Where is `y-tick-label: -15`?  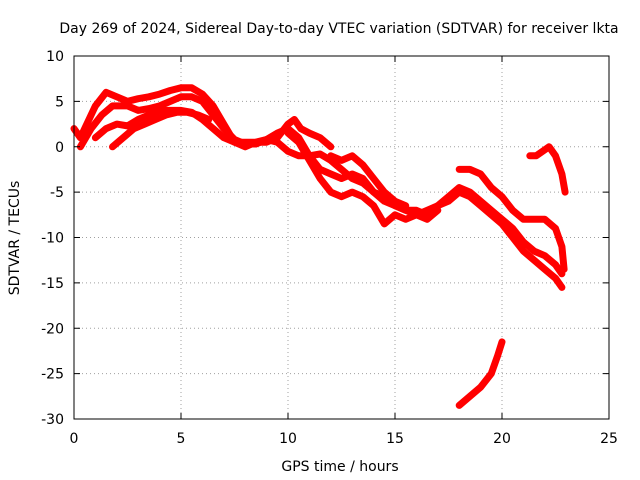 y-tick-label: -15 is located at coordinates (52, 284).